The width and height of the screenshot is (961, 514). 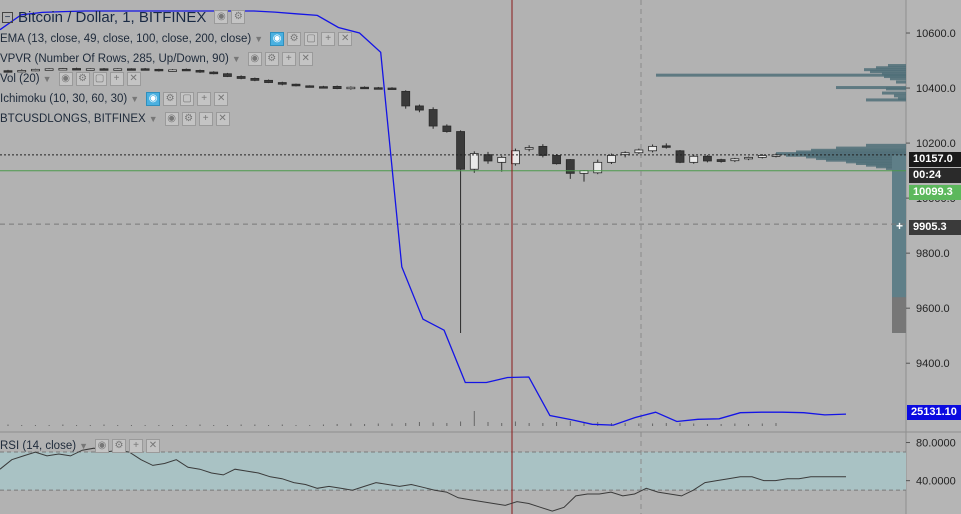 I want to click on price-axis-background, so click(x=933, y=257).